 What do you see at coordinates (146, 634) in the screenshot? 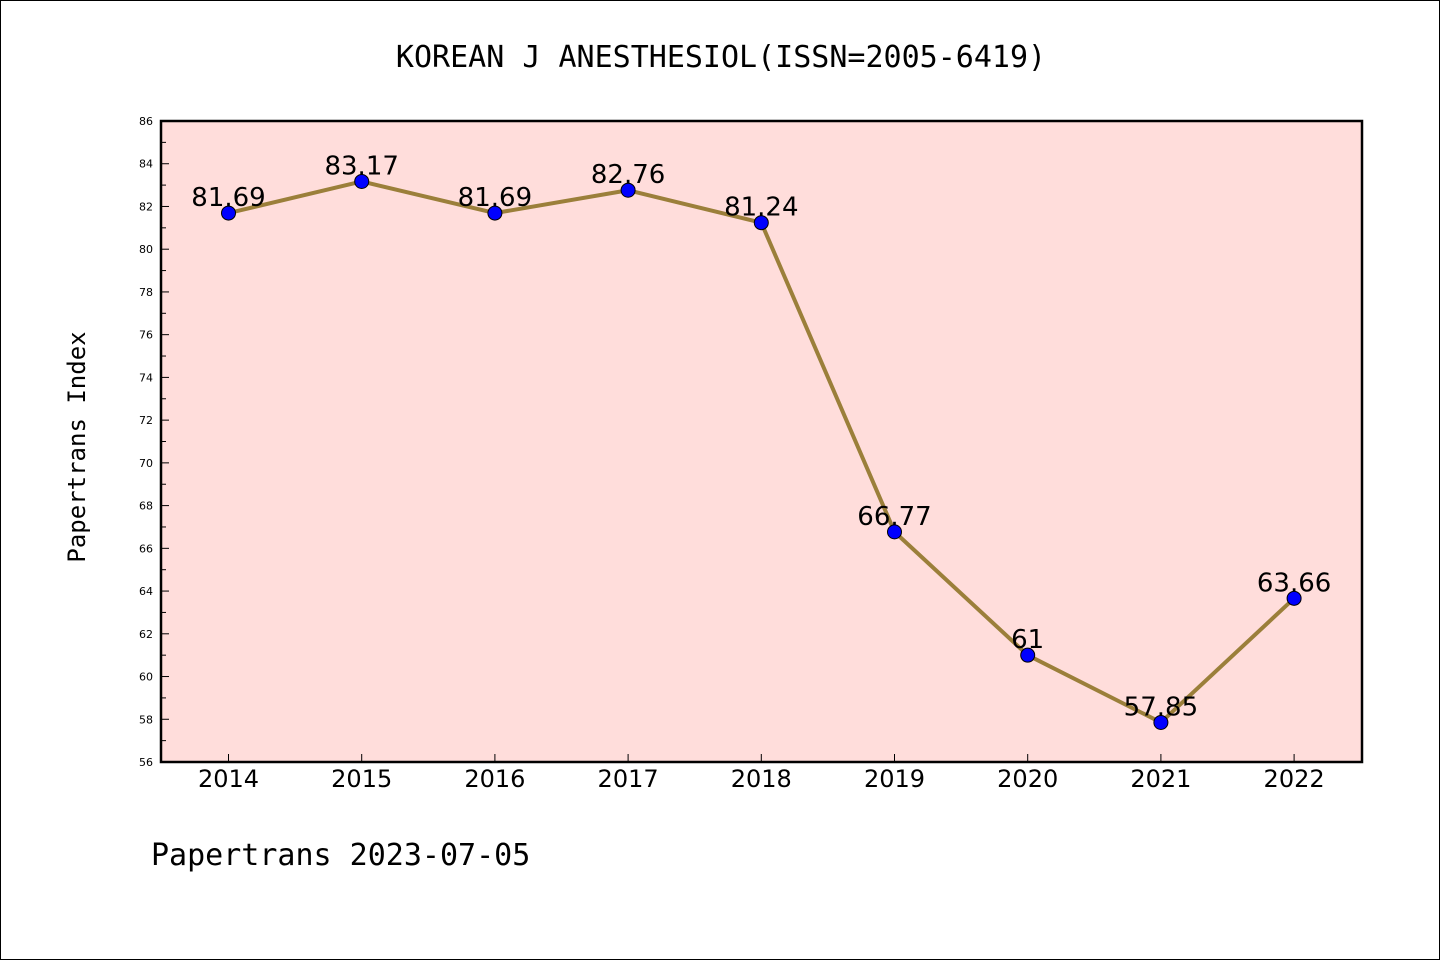
I see `y-tick-label: 62` at bounding box center [146, 634].